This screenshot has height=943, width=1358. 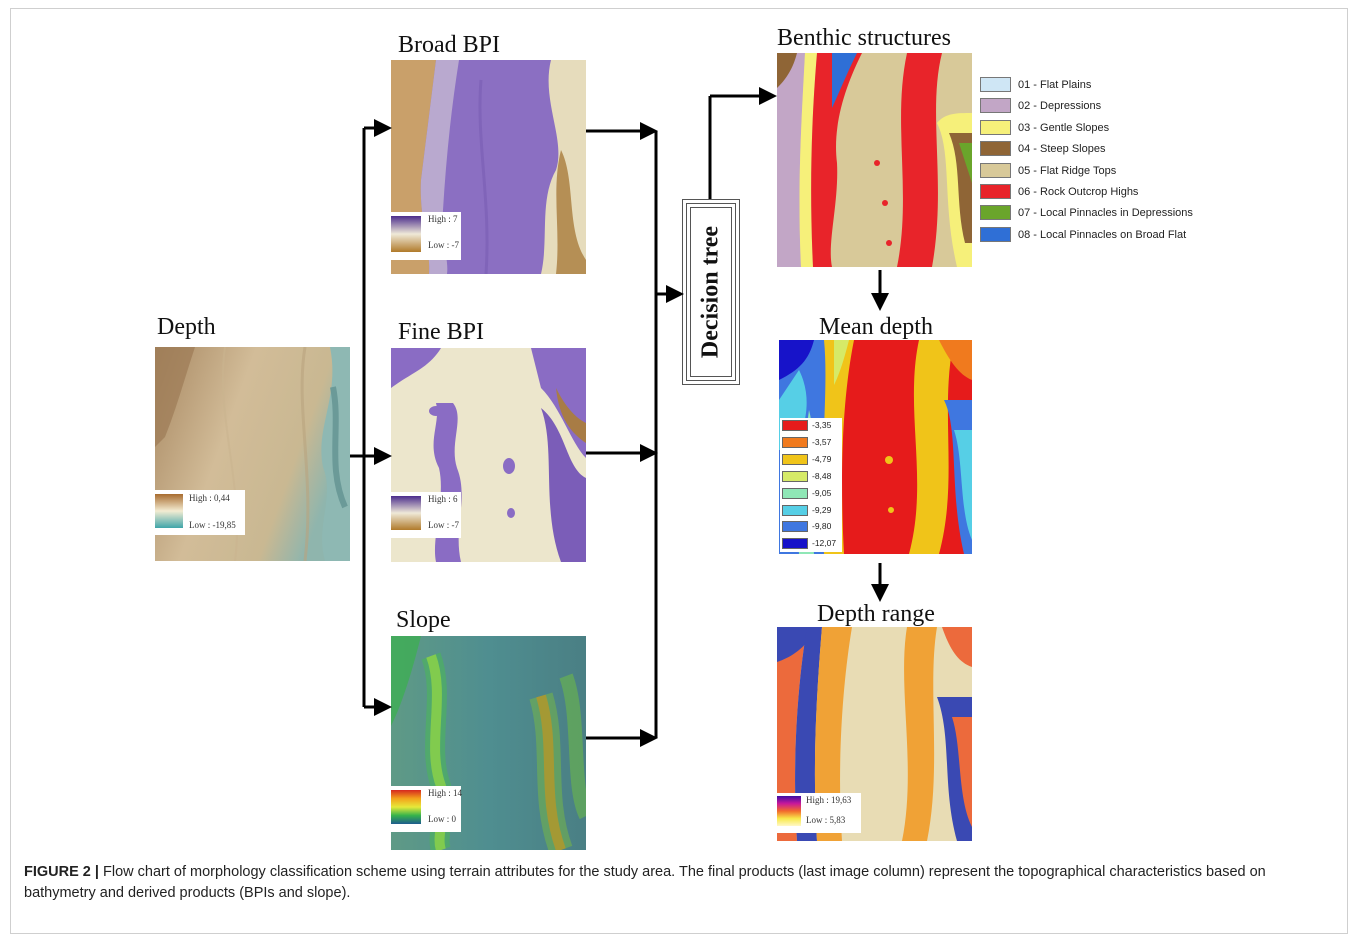 I want to click on benthic-legend-item: 02 - Depressions, so click(x=1110, y=107).